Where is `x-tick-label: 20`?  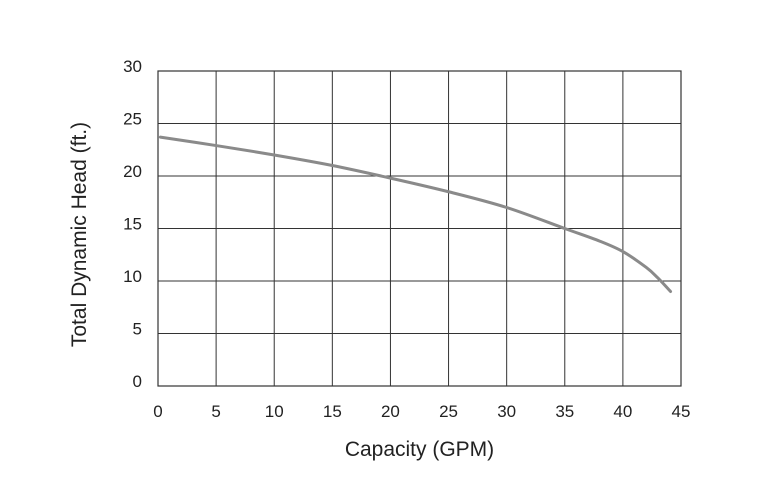
x-tick-label: 20 is located at coordinates (390, 411).